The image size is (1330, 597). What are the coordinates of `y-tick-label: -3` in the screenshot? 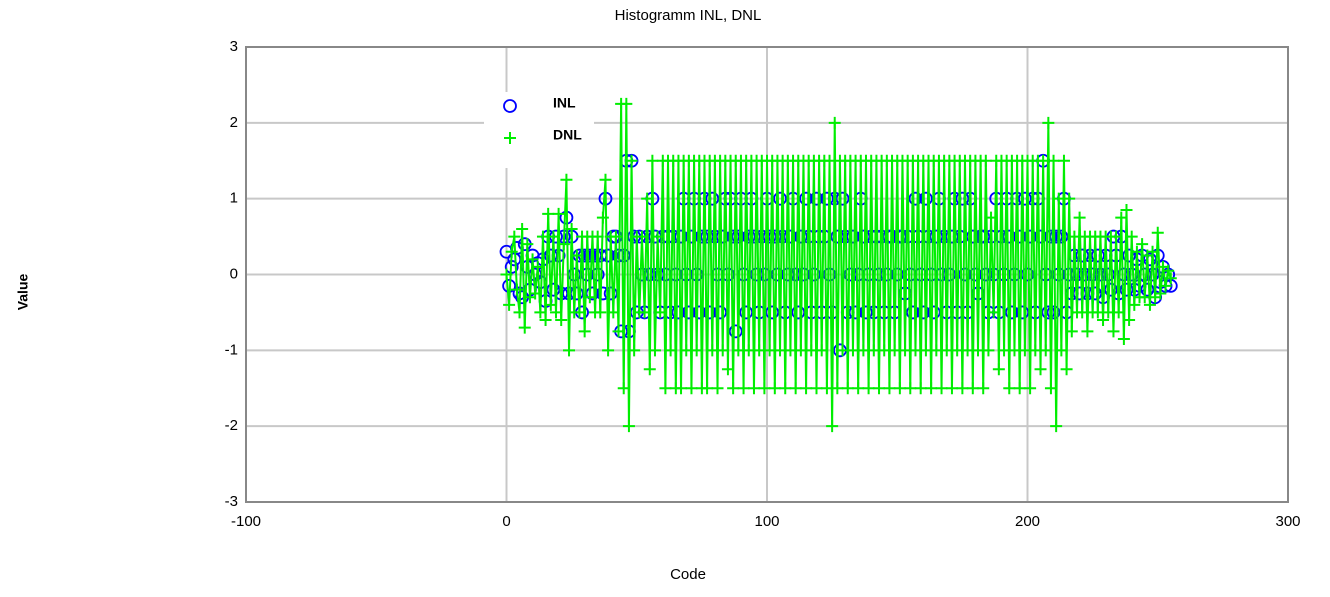 It's located at (231, 501).